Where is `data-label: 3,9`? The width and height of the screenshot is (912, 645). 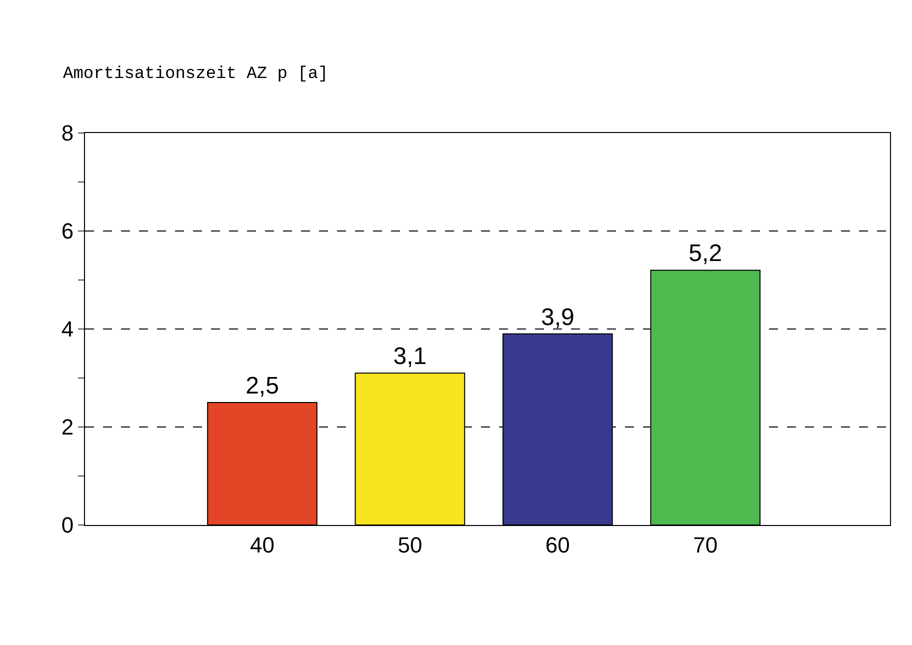 data-label: 3,9 is located at coordinates (557, 317).